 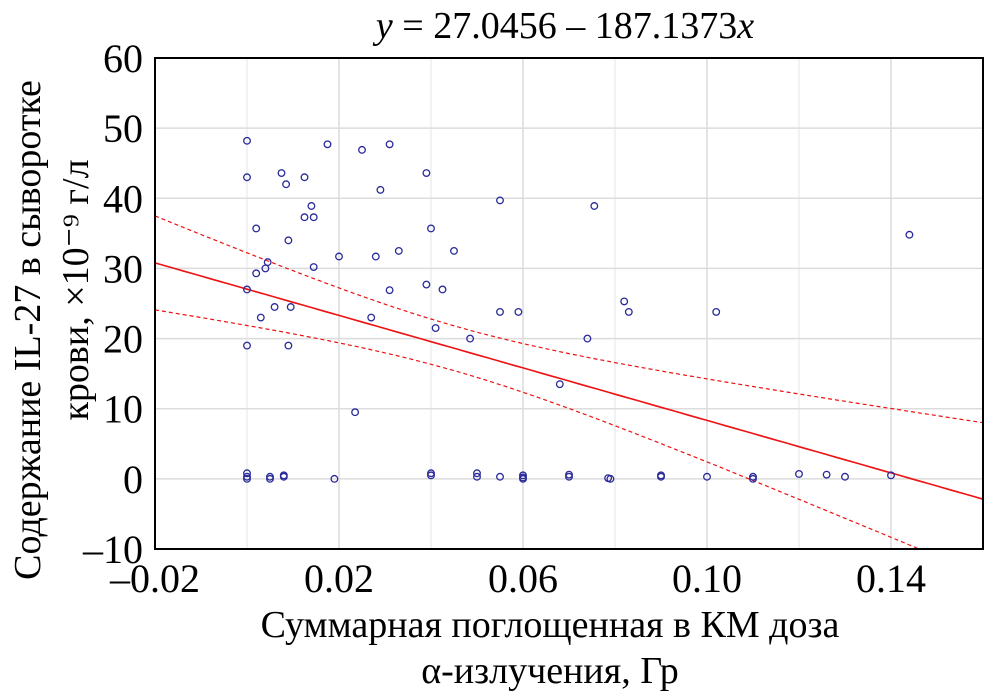 I want to click on x-tick-label: –0.02, so click(x=154, y=578).